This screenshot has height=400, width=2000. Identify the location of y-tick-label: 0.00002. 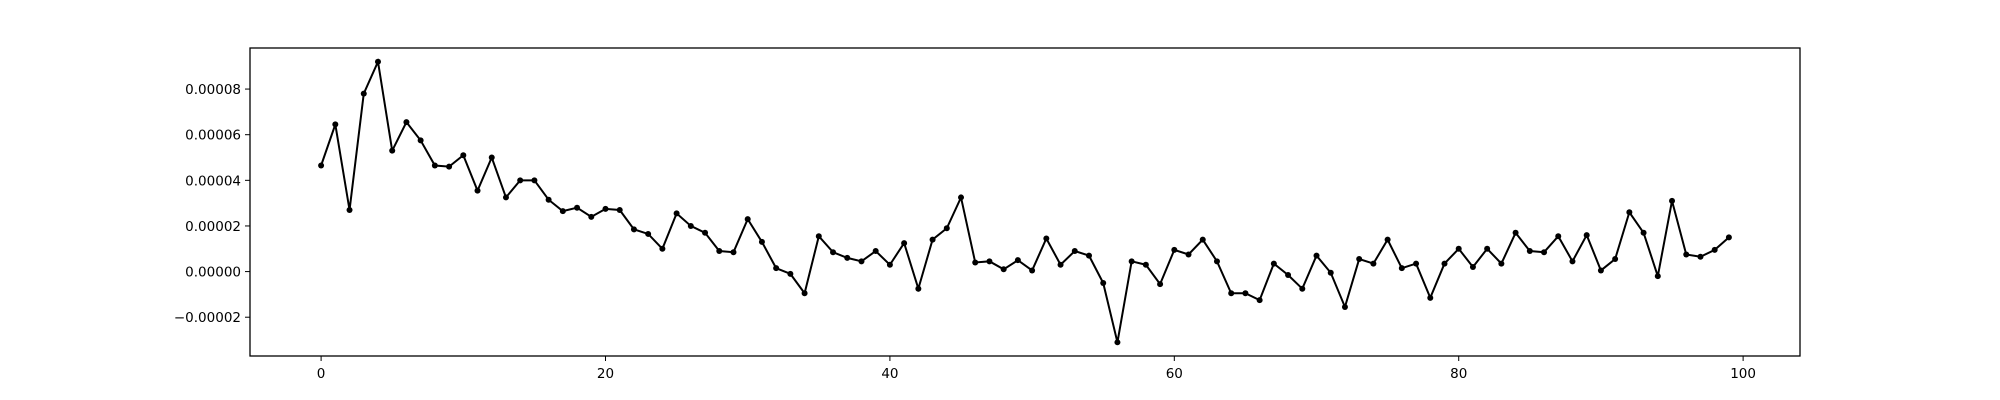
(213, 227).